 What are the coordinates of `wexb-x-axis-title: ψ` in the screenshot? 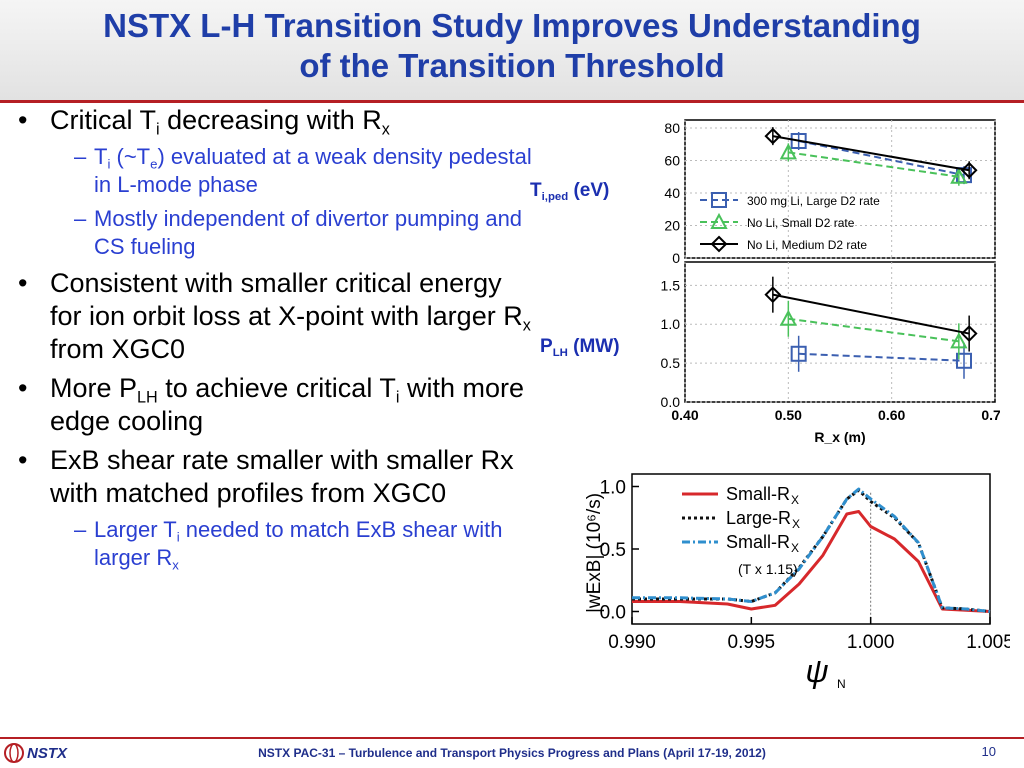 It's located at (816, 671).